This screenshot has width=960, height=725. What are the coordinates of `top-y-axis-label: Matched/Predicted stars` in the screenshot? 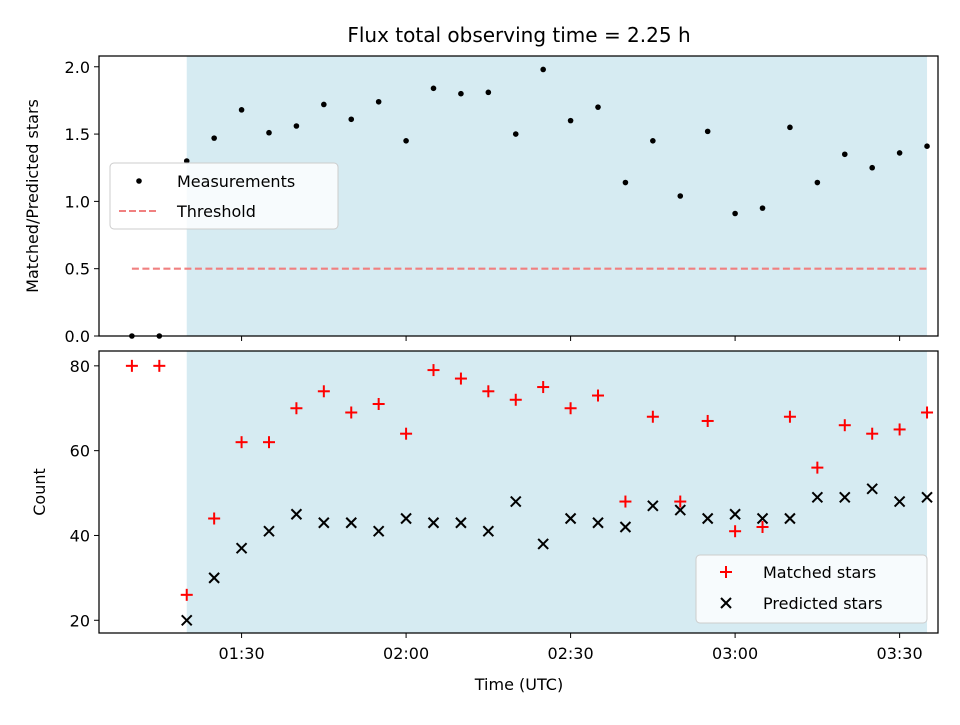 It's located at (32, 196).